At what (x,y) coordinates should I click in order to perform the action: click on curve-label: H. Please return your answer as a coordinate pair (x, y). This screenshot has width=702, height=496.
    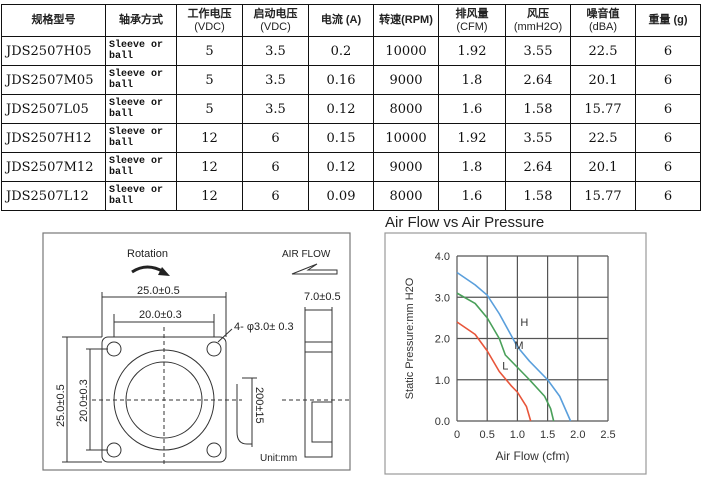
    Looking at the image, I should click on (524, 323).